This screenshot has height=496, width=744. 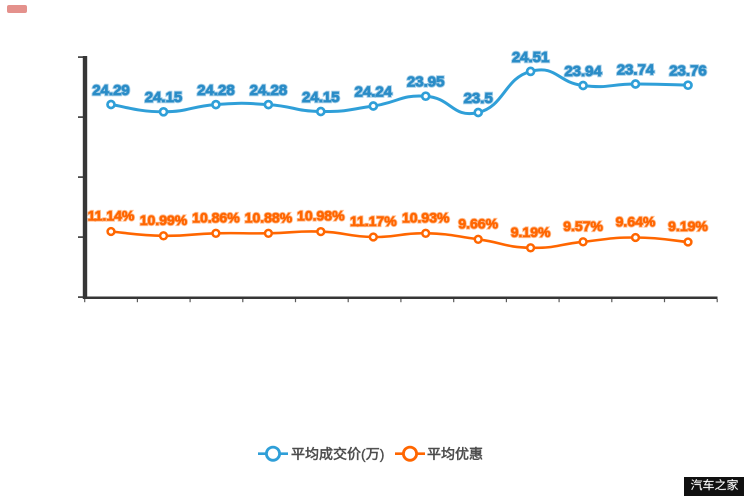 I want to click on svg-text: 10.99%, so click(x=164, y=220).